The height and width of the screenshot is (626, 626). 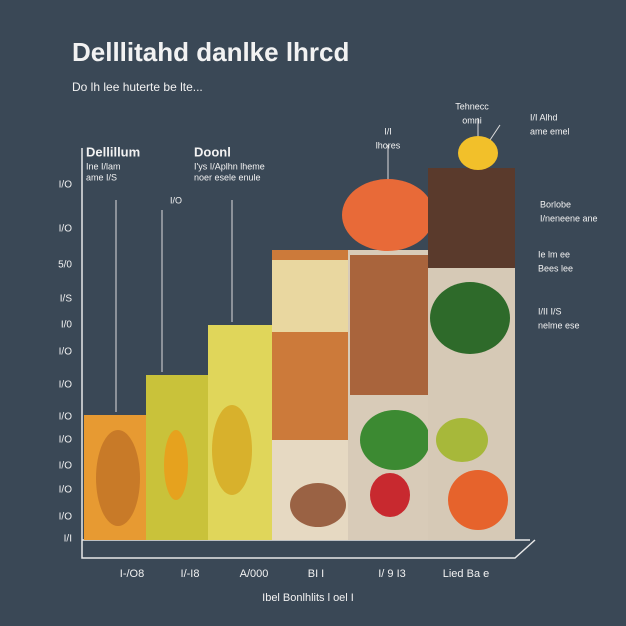 What do you see at coordinates (392, 574) in the screenshot?
I see `x-axis-label: I/ 9 I3` at bounding box center [392, 574].